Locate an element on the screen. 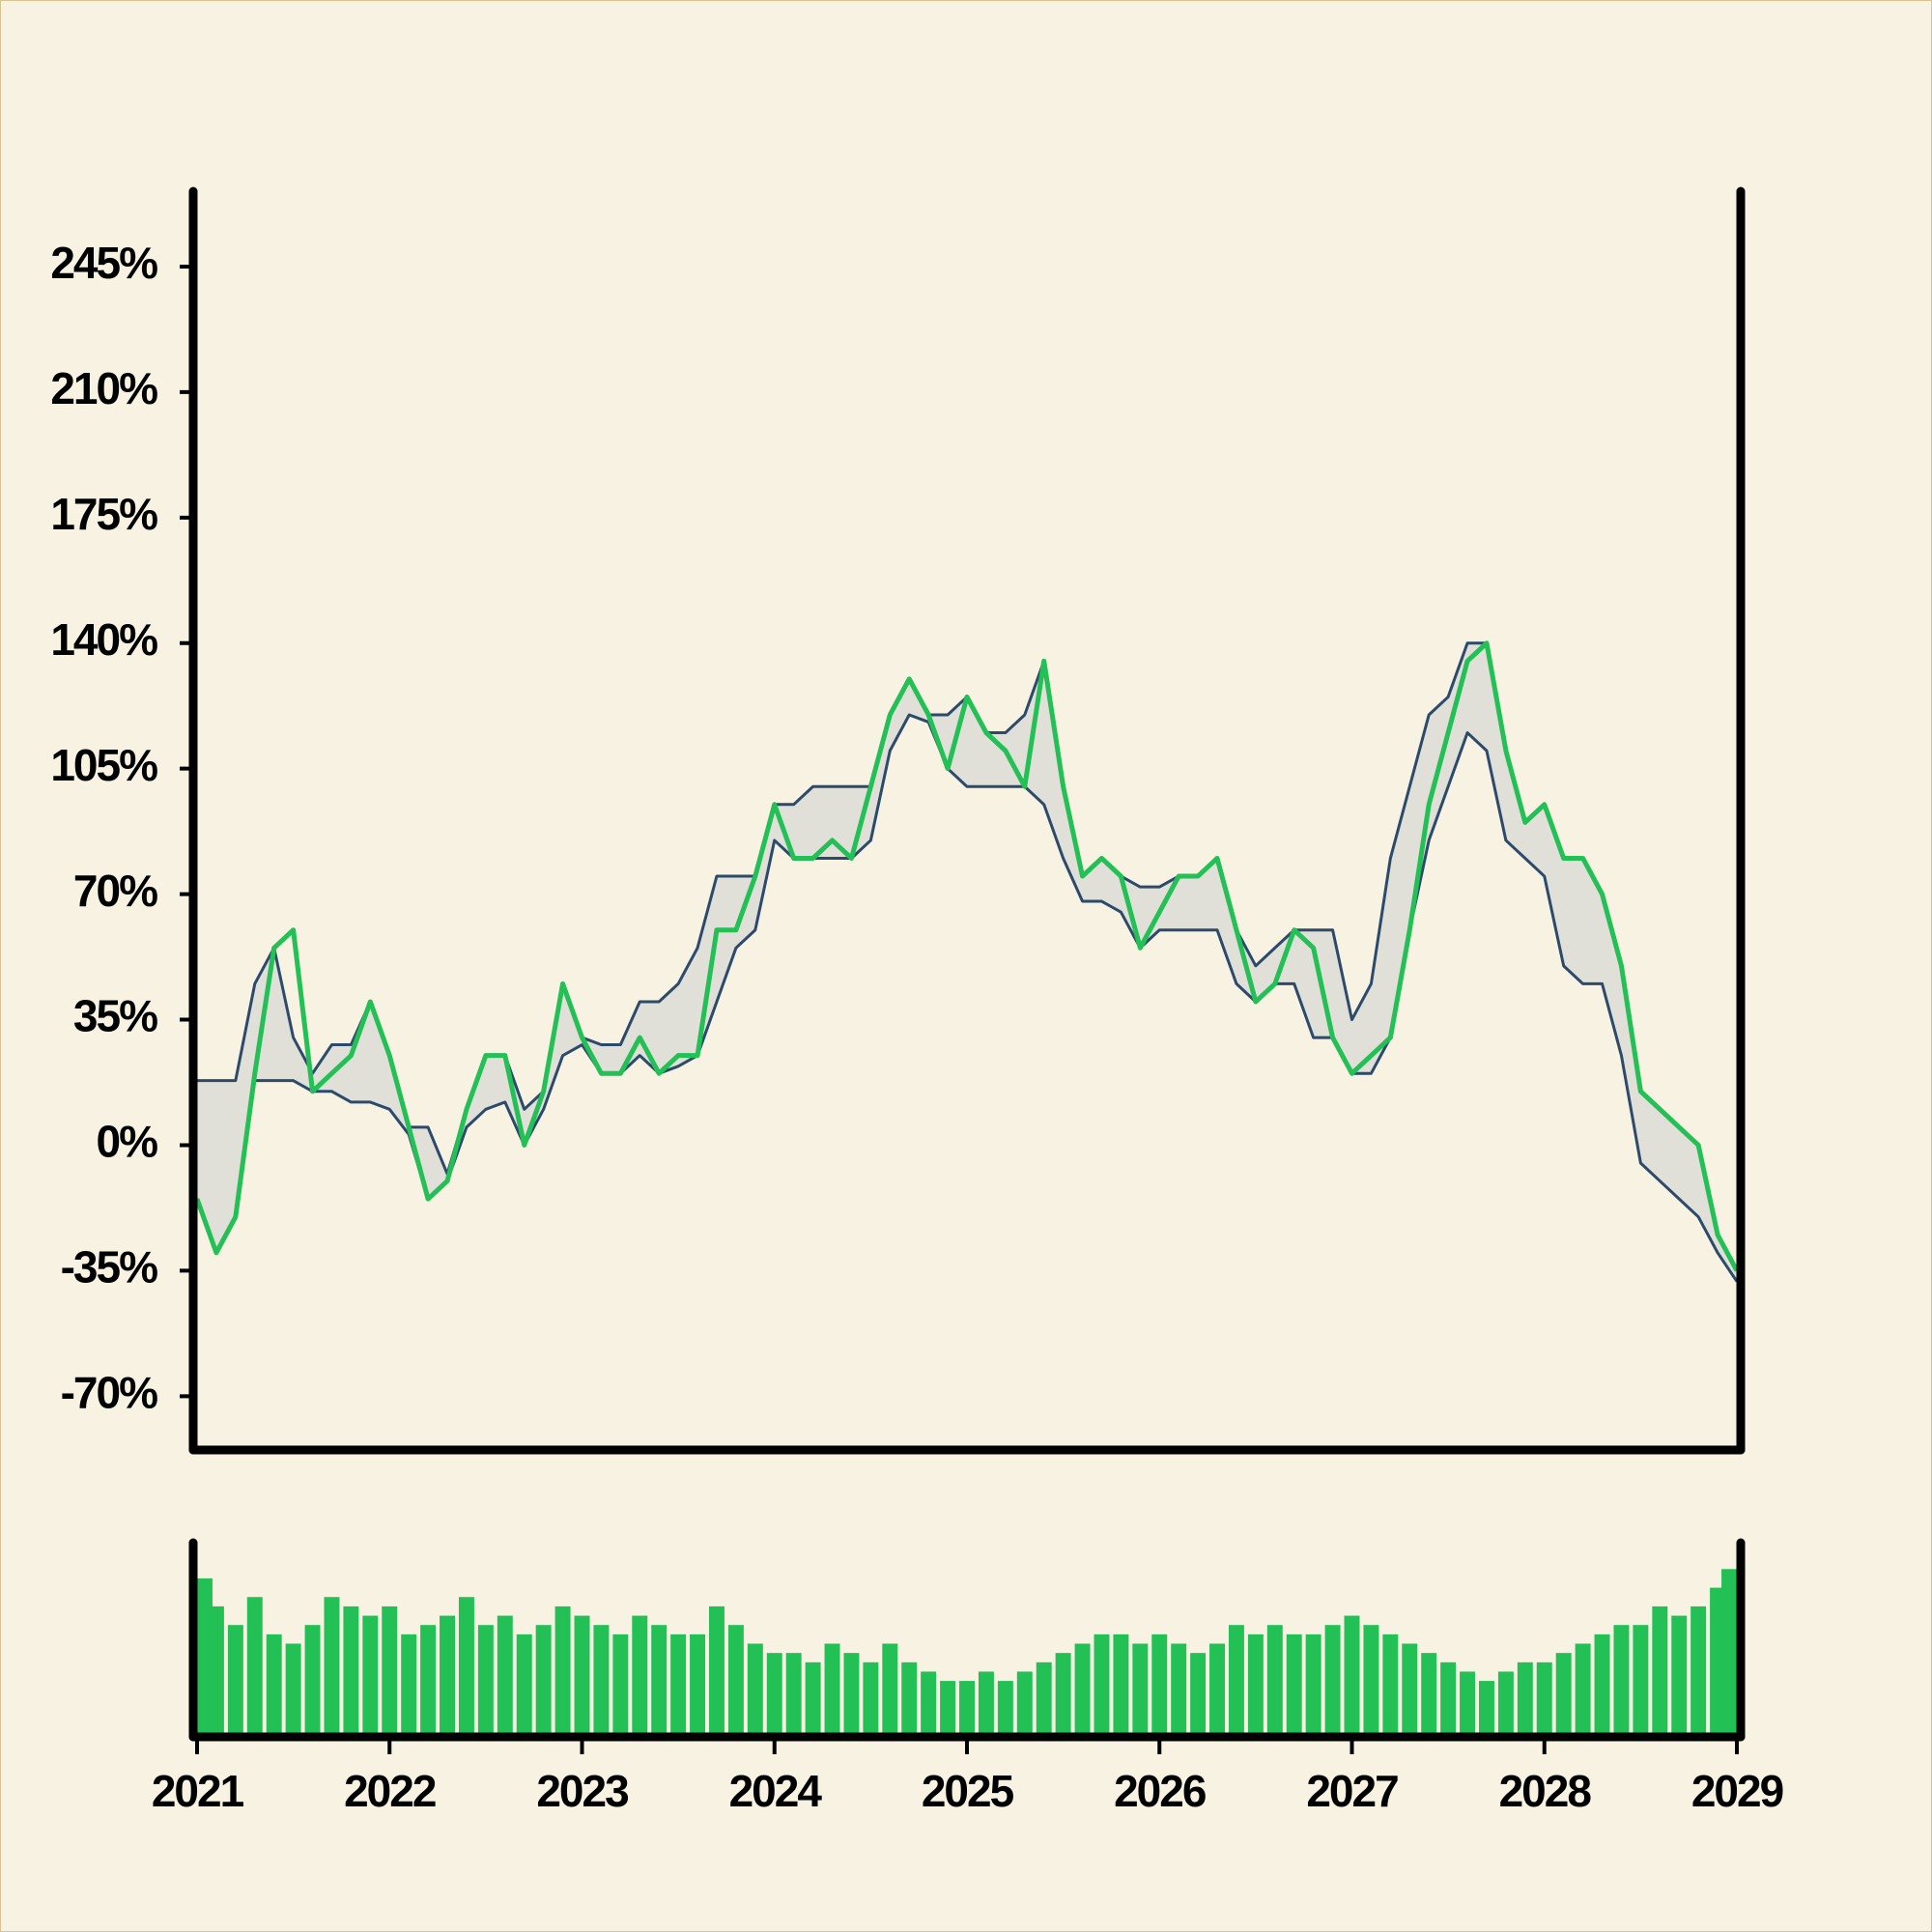  x-tick-label: 2025 is located at coordinates (968, 1791).